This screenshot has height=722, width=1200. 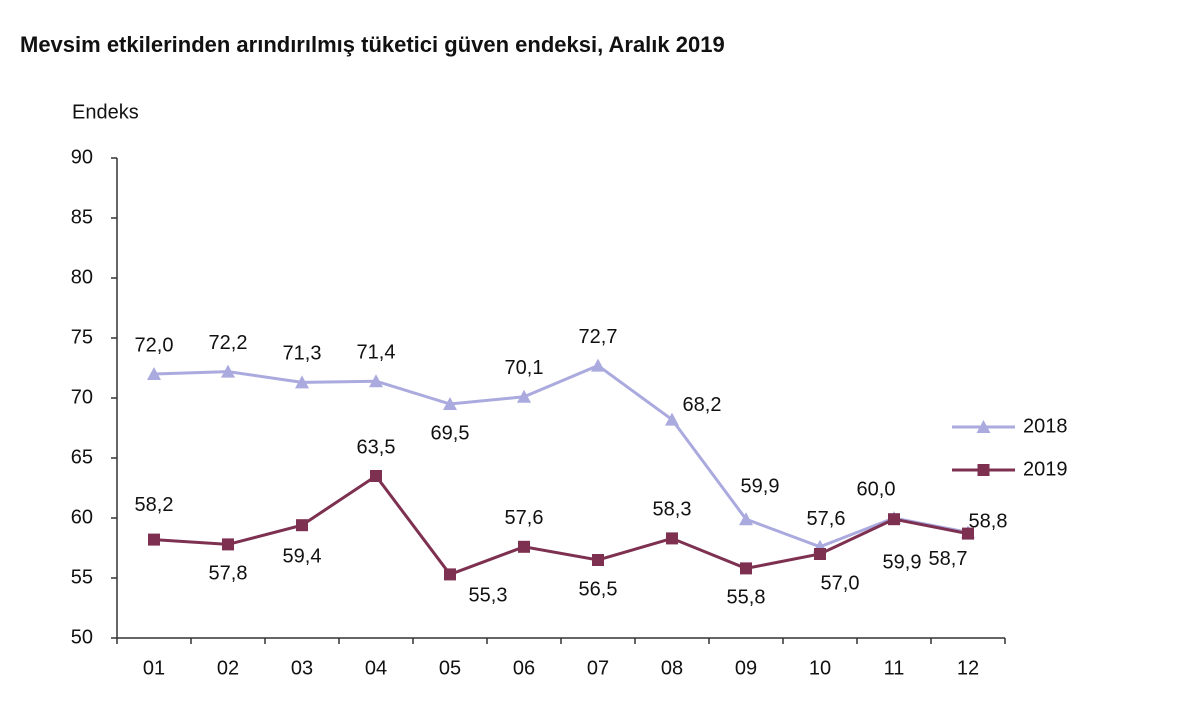 I want to click on y-tick-label: 75, so click(x=82, y=337).